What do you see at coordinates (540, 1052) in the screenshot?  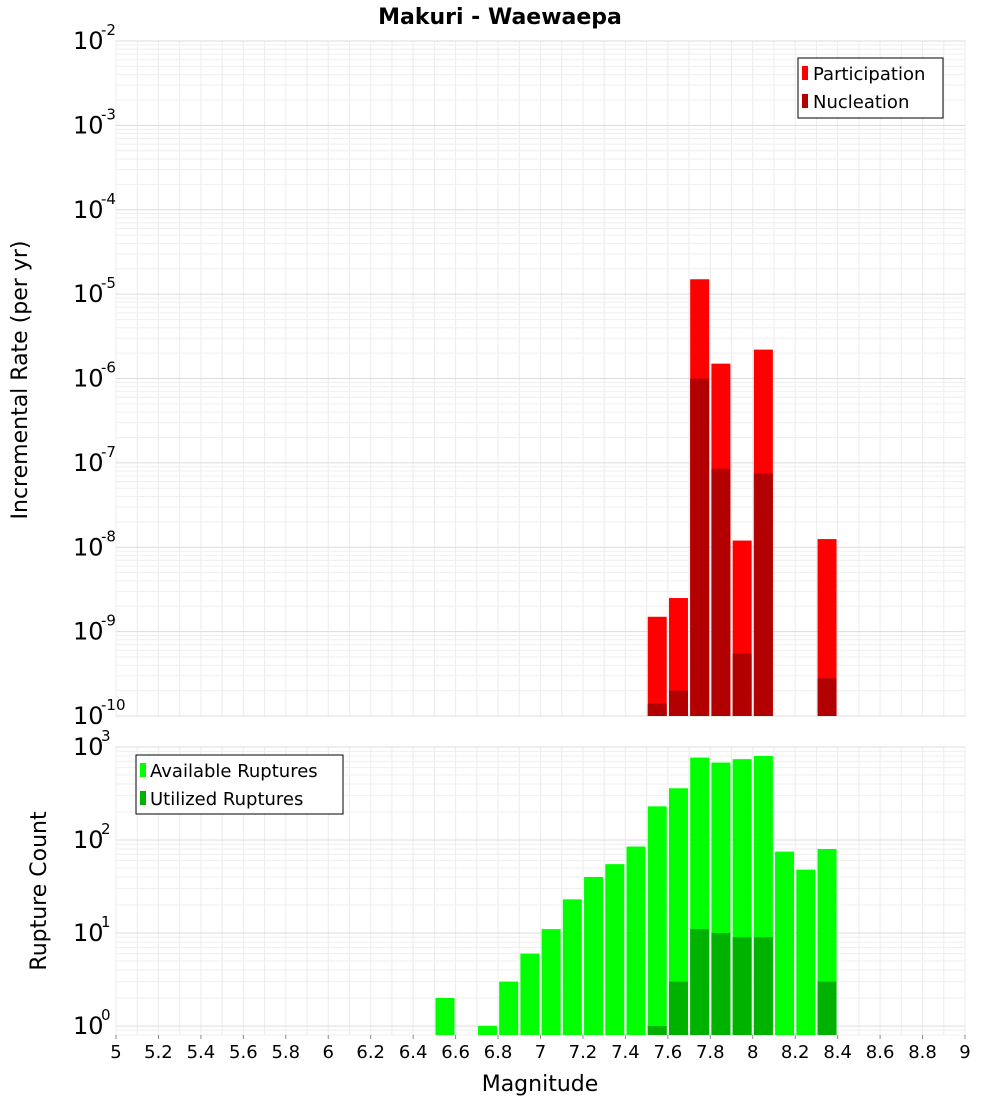 I see `x-tick-label: 7` at bounding box center [540, 1052].